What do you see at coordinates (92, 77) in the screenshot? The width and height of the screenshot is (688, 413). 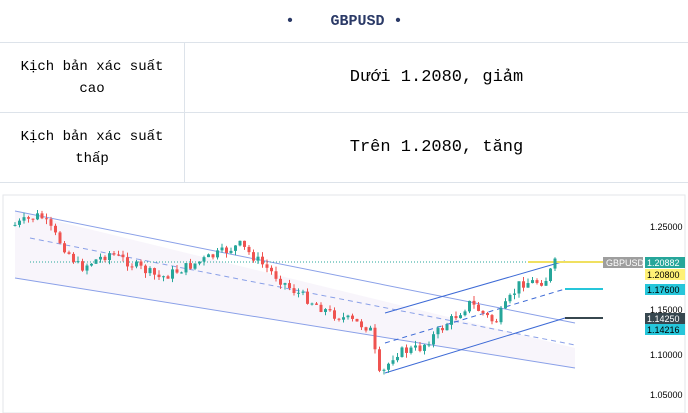 I see `cell: Kịch bản xác suất cao` at bounding box center [92, 77].